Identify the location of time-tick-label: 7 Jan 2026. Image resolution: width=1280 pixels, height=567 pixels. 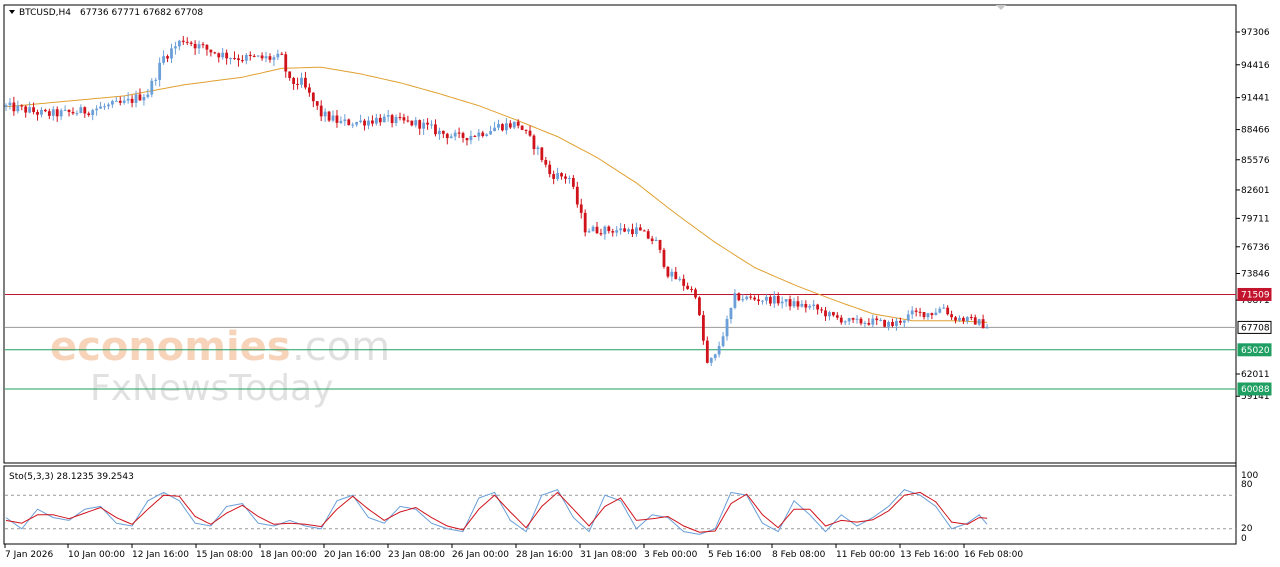
(29, 555).